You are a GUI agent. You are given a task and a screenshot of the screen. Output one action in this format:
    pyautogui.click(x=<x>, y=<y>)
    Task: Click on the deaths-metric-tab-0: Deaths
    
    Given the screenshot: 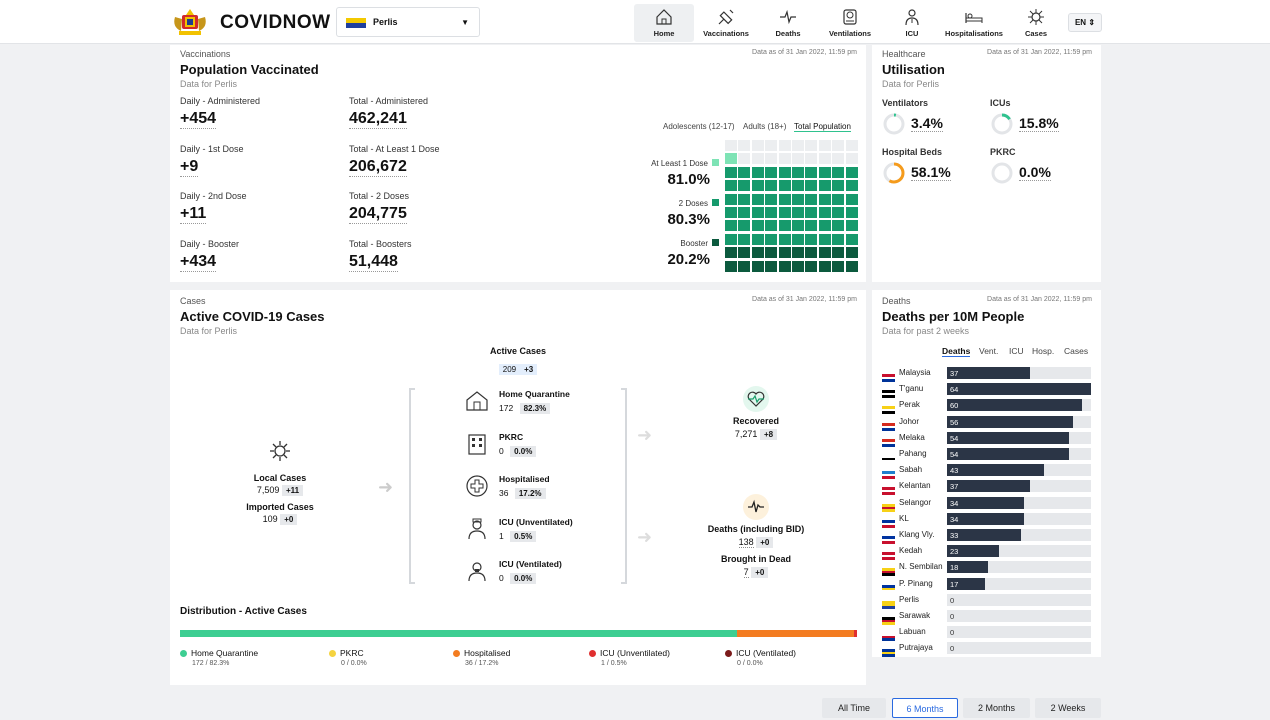 What is the action you would take?
    pyautogui.click(x=956, y=351)
    